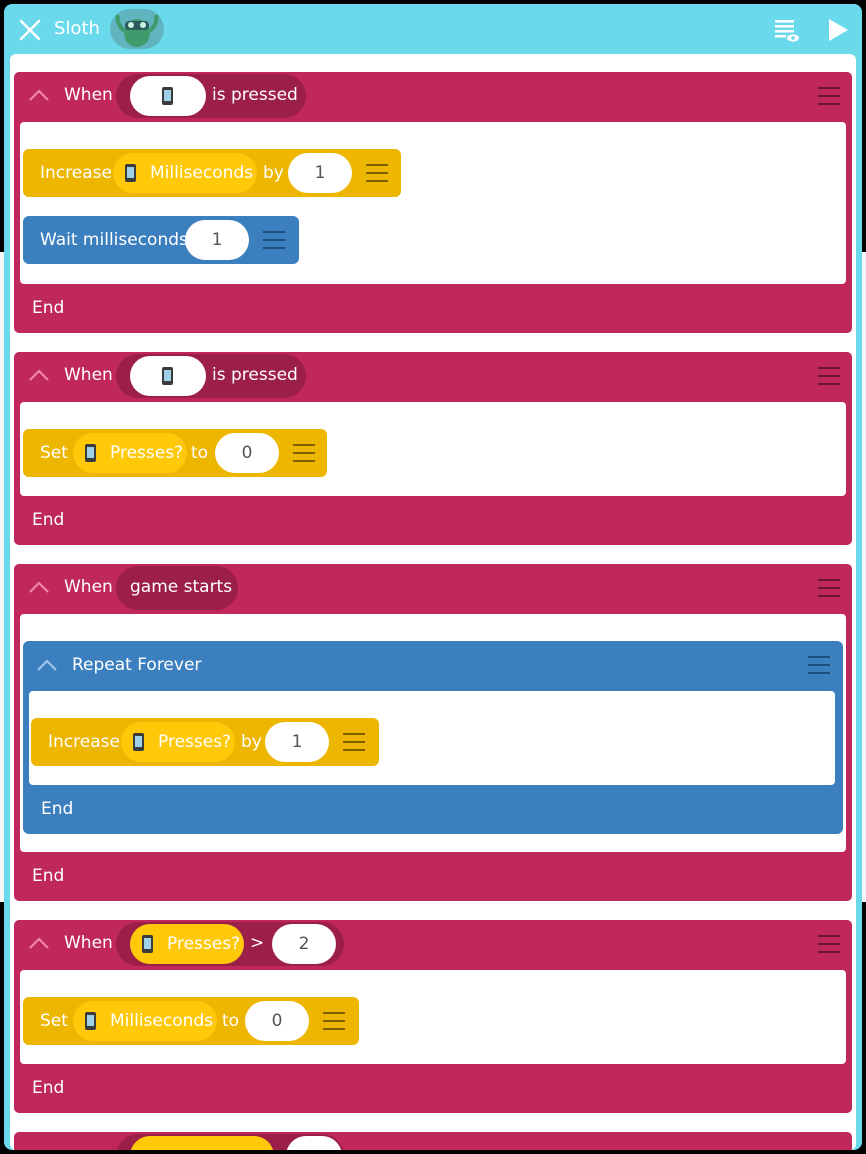 This screenshot has width=866, height=1154. Describe the element at coordinates (819, 666) in the screenshot. I see `loop-menu-icon` at that location.